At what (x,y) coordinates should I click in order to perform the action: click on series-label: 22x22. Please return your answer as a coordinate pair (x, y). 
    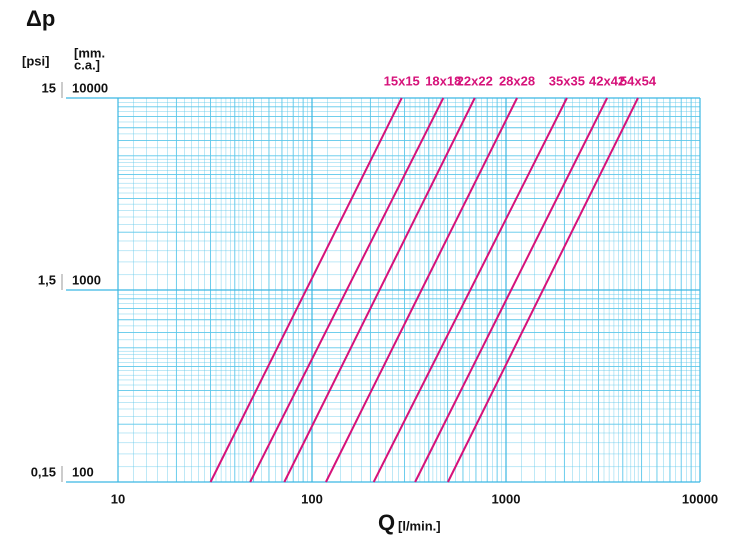
    Looking at the image, I should click on (475, 80).